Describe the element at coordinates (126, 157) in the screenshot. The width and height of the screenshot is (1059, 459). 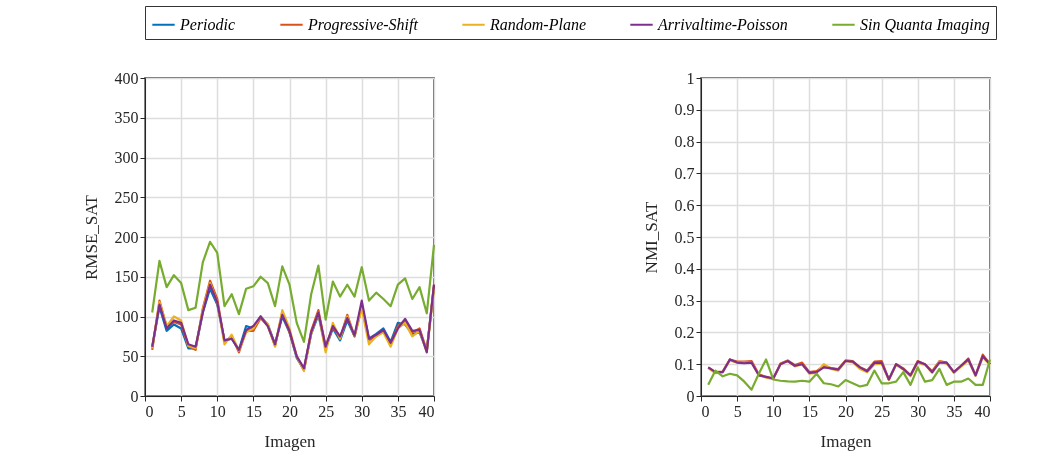
I see `y-tick-label: 300` at that location.